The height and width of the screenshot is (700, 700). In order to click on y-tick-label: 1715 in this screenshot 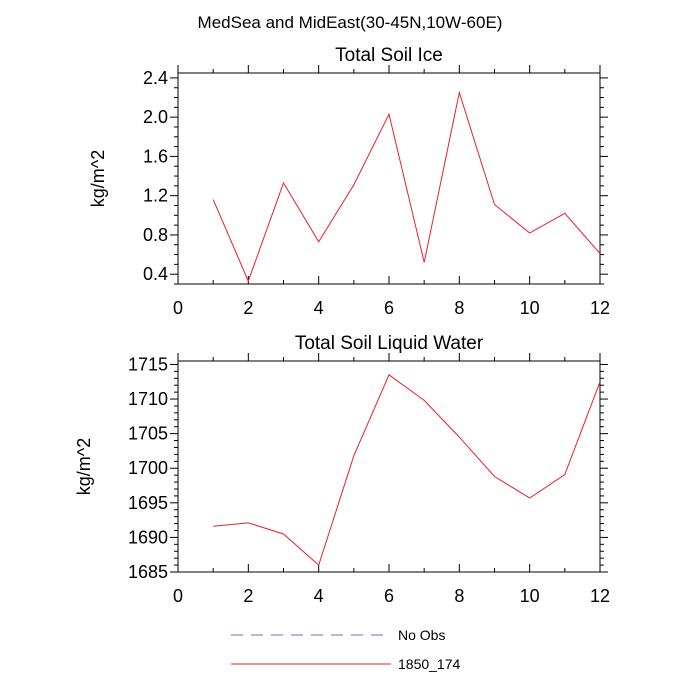, I will do `click(148, 364)`.